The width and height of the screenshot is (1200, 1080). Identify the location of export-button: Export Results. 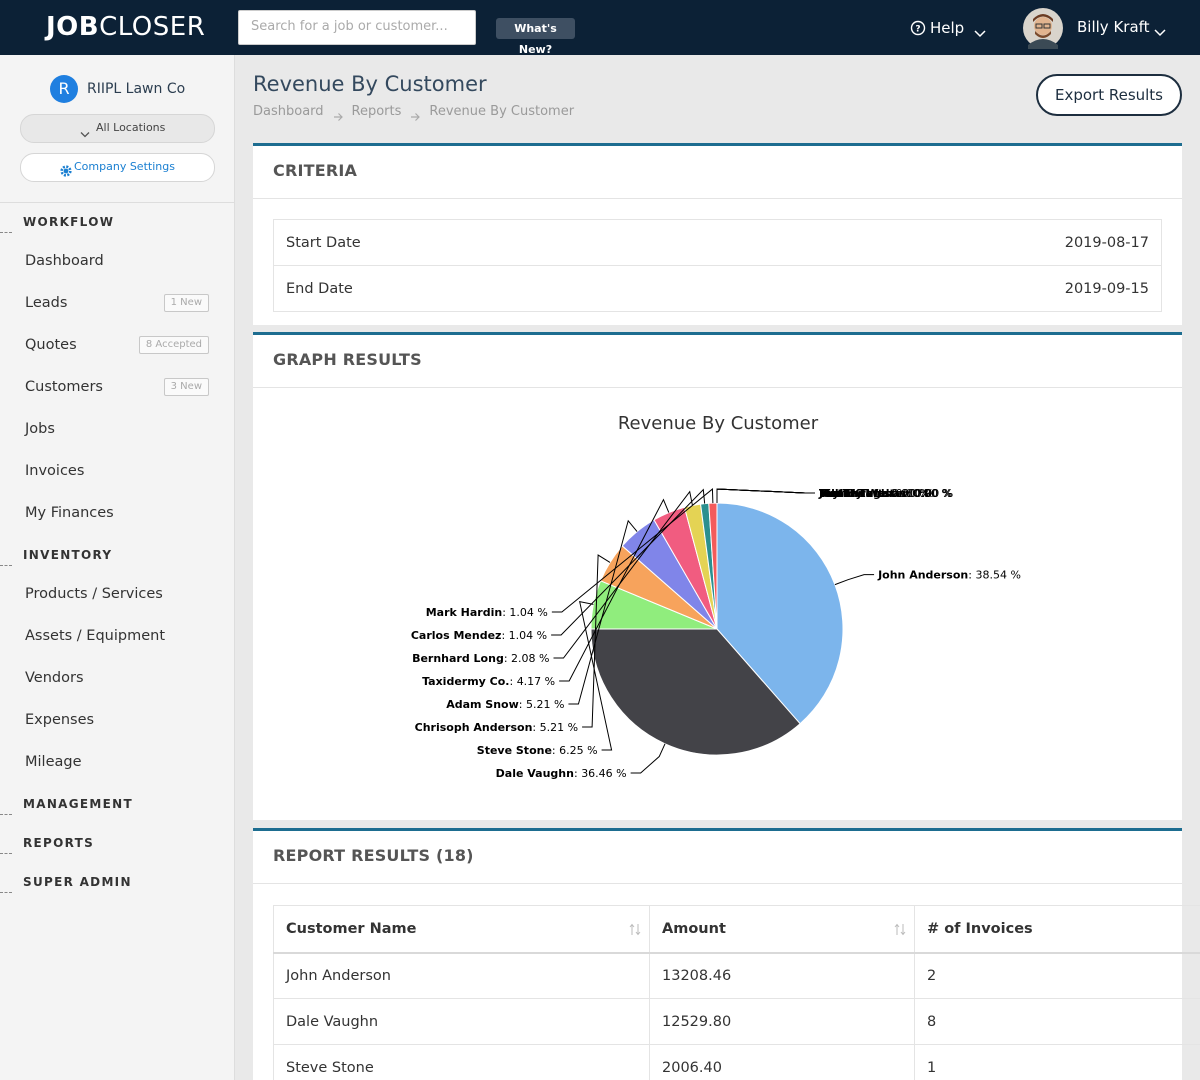
(1109, 95).